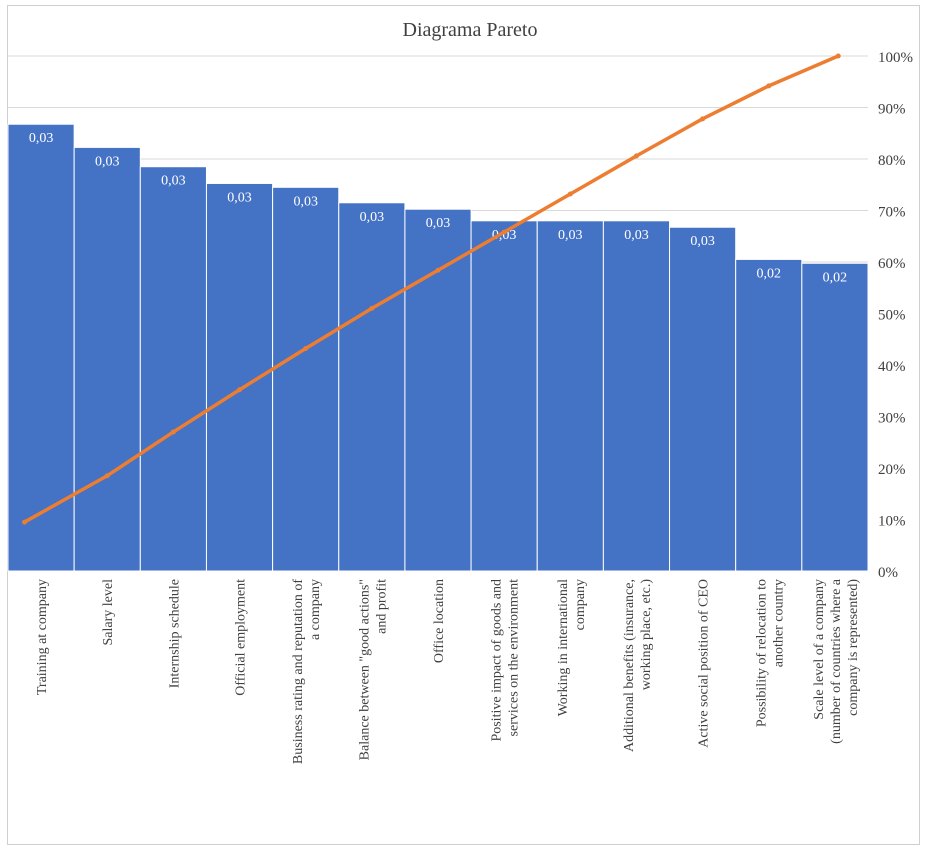 The image size is (927, 852). Describe the element at coordinates (892, 419) in the screenshot. I see `y2-tick-label: 30%` at that location.